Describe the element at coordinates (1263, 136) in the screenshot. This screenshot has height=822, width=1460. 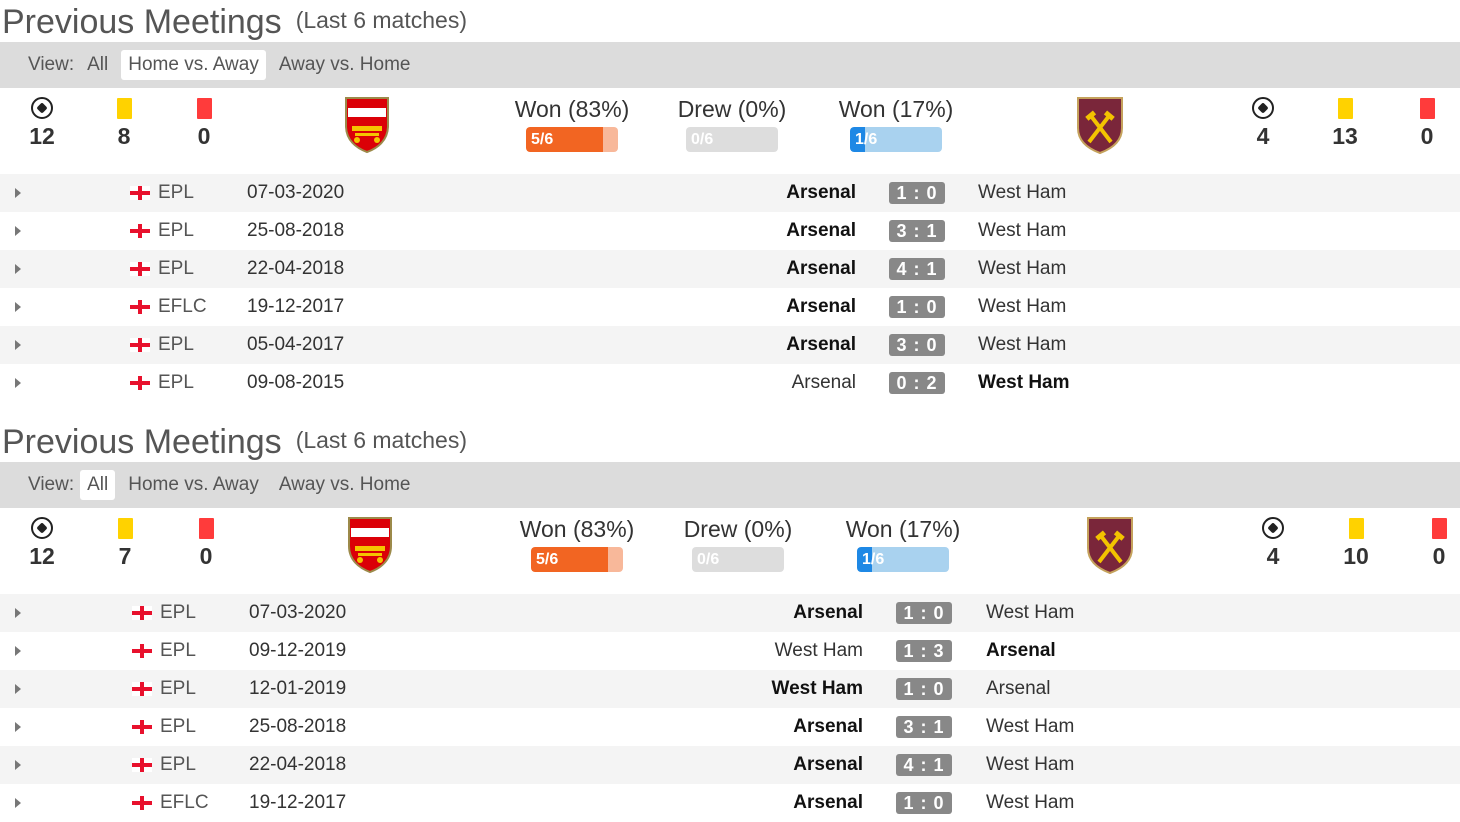
I see `away-goals-count: 4` at that location.